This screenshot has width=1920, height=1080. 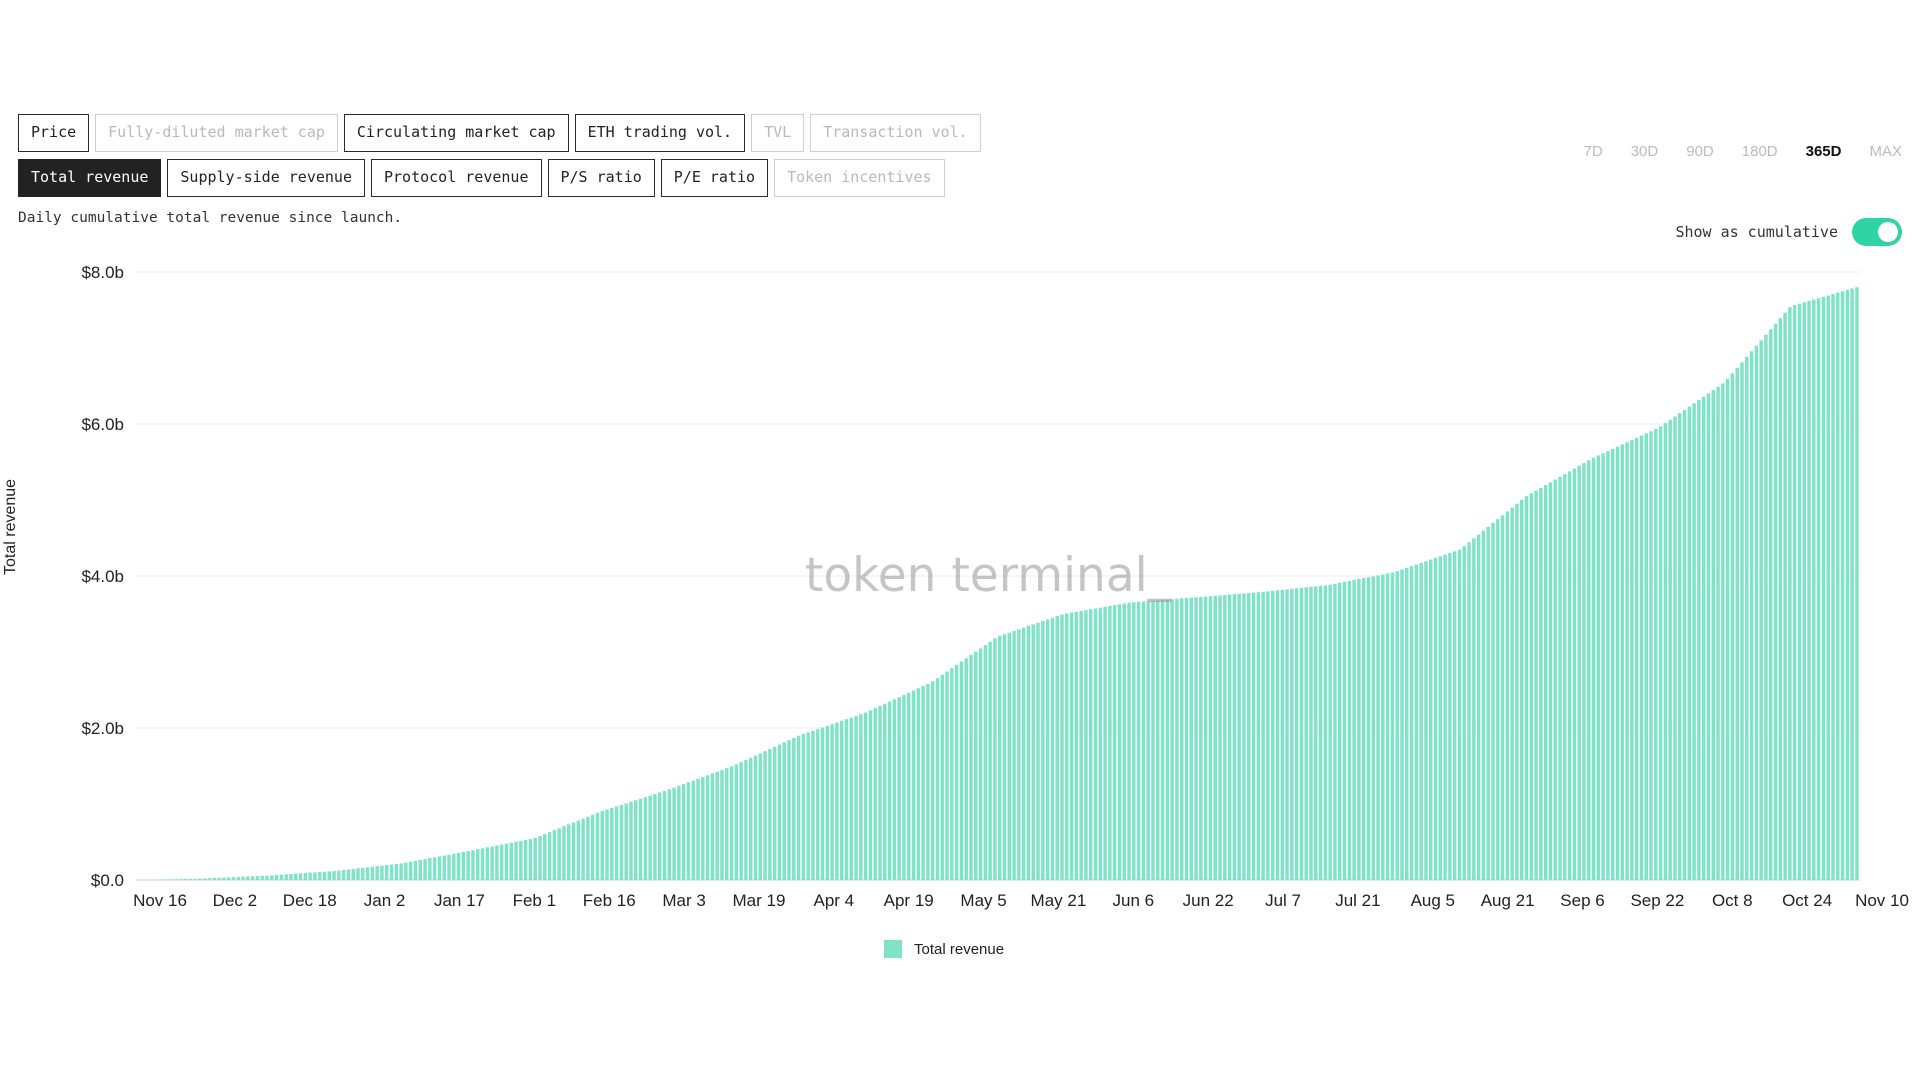 What do you see at coordinates (1877, 232) in the screenshot?
I see `cumulative-toggle` at bounding box center [1877, 232].